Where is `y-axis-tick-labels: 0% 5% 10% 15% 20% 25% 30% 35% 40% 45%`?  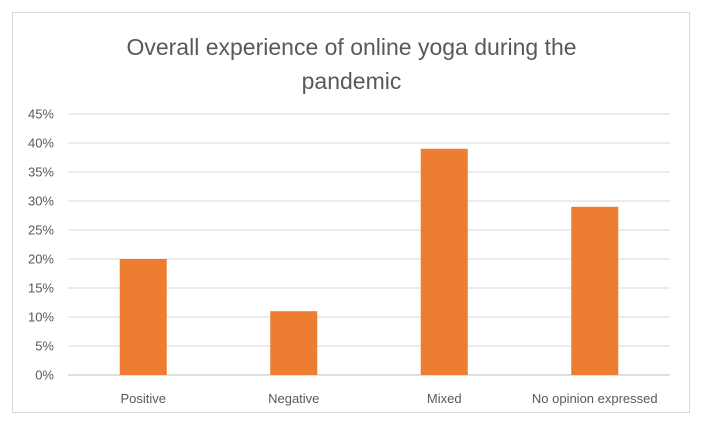 y-axis-tick-labels: 0% 5% 10% 15% 20% 25% 30% 35% 40% 45% is located at coordinates (41, 245).